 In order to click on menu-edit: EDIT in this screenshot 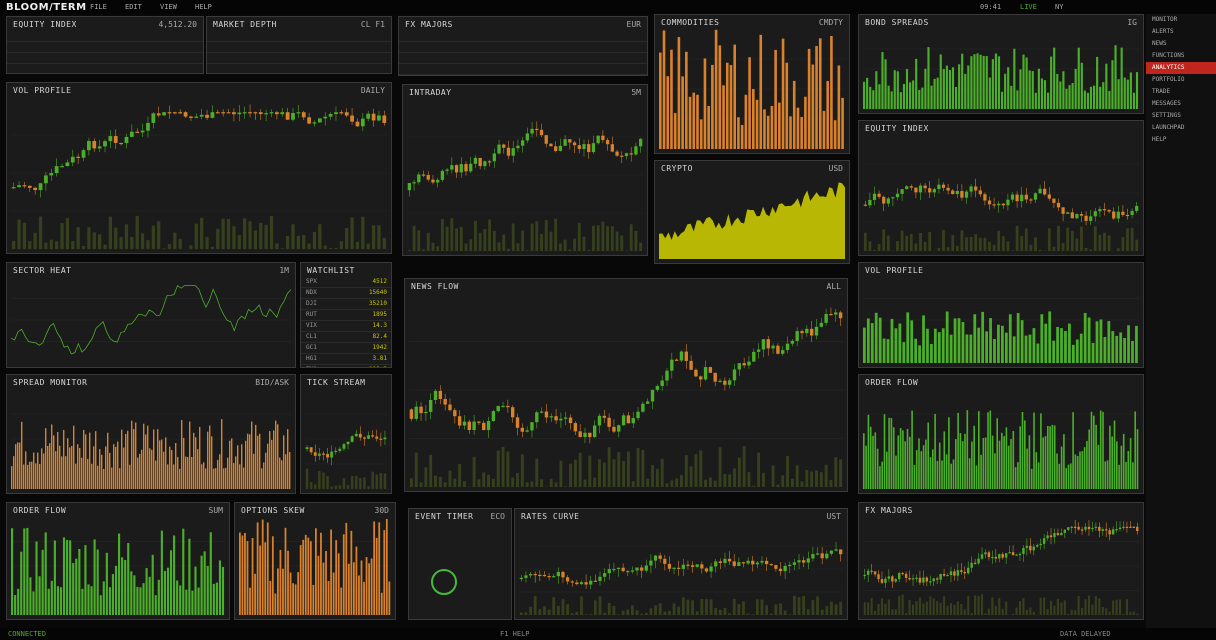, I will do `click(133, 7)`.